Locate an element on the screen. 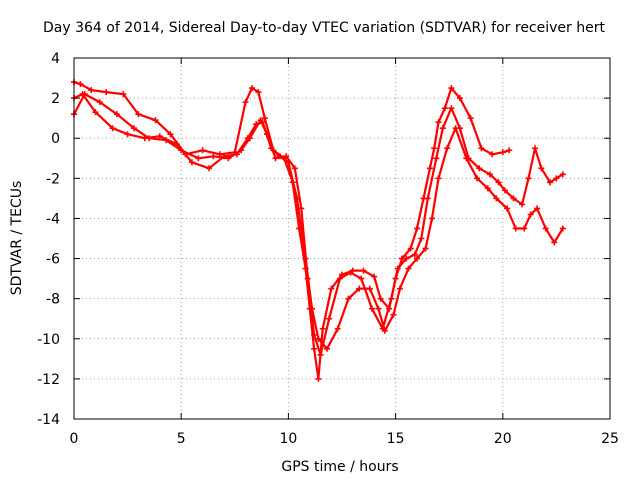 The width and height of the screenshot is (640, 480). y-tick-label: -12 is located at coordinates (48, 380).